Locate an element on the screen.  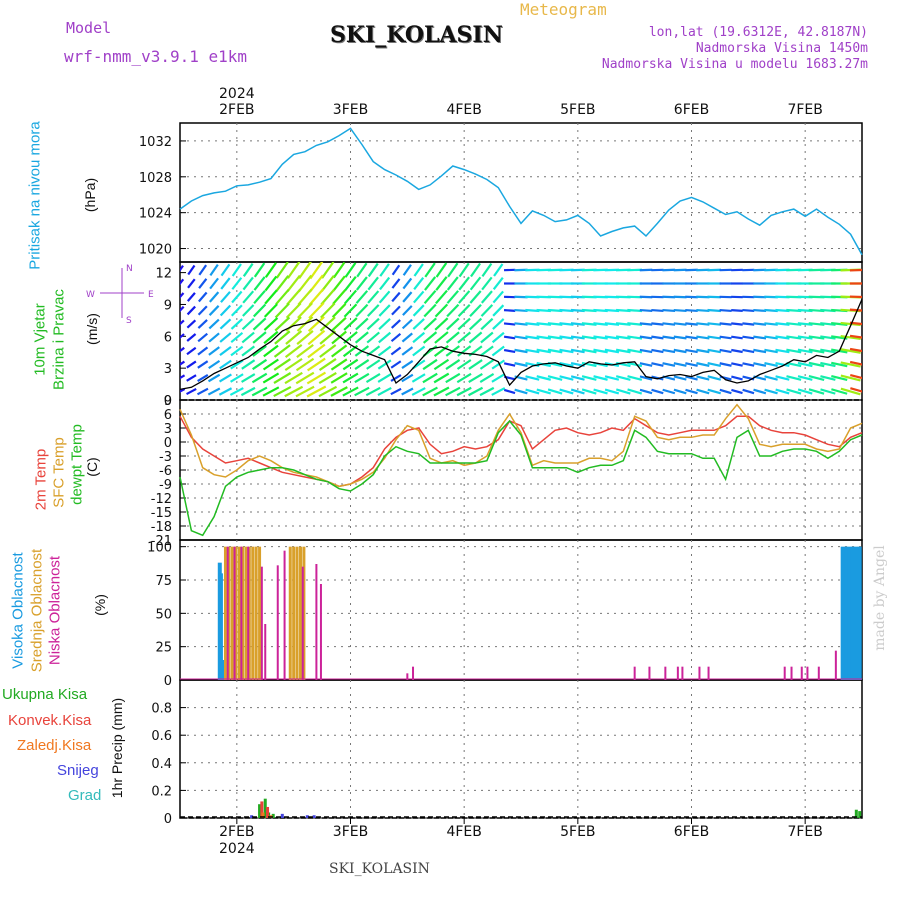
y-tick-label: 0.8 is located at coordinates (161, 709).